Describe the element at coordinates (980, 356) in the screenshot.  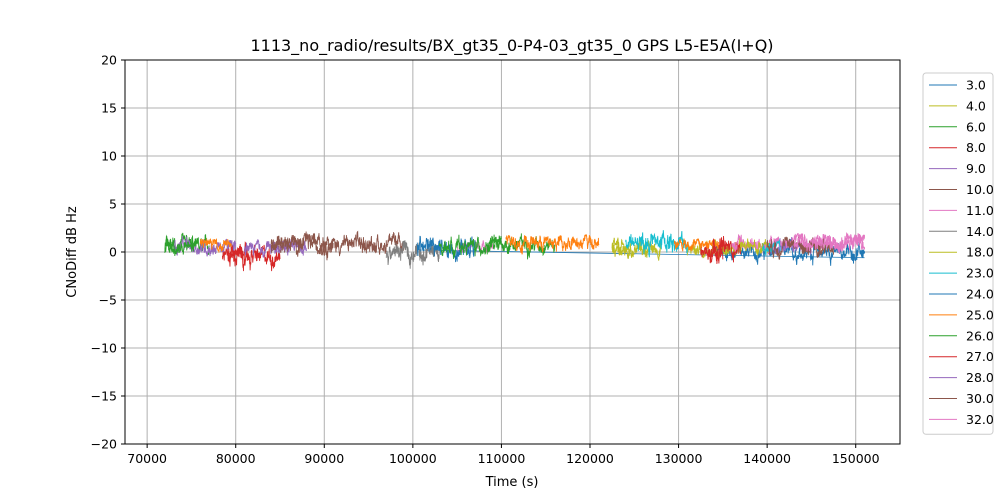
I see `legend-label: 27.0` at that location.